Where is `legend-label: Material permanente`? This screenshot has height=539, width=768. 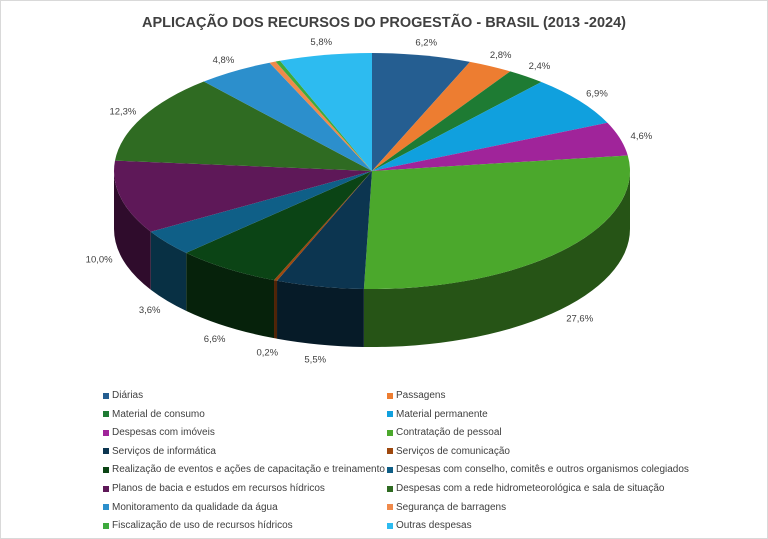
legend-label: Material permanente is located at coordinates (442, 414).